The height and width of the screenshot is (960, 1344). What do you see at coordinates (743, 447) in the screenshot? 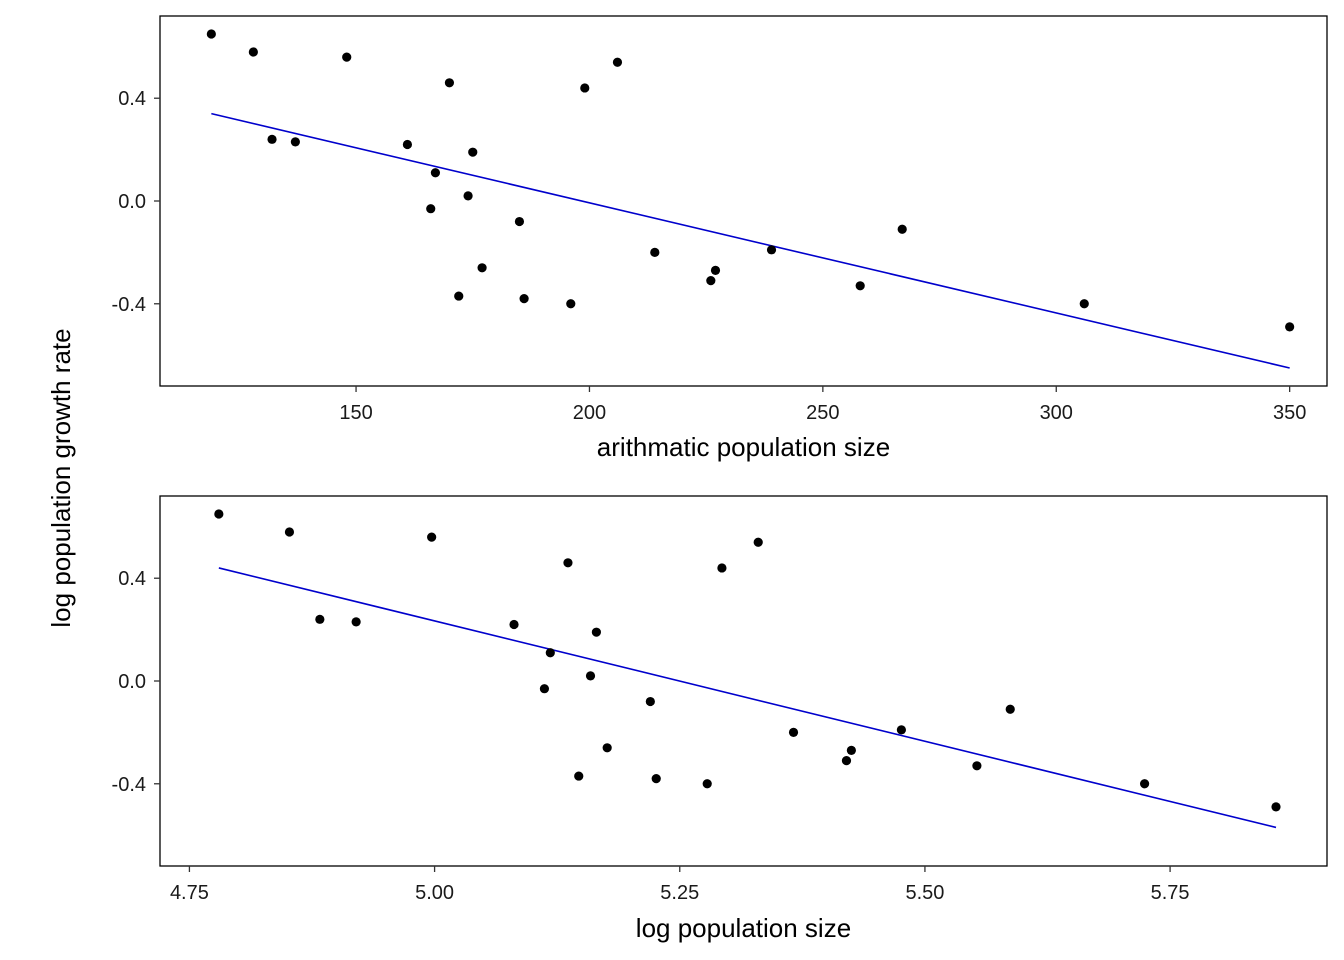
I see `x-axis-title: arithmatic population size` at bounding box center [743, 447].